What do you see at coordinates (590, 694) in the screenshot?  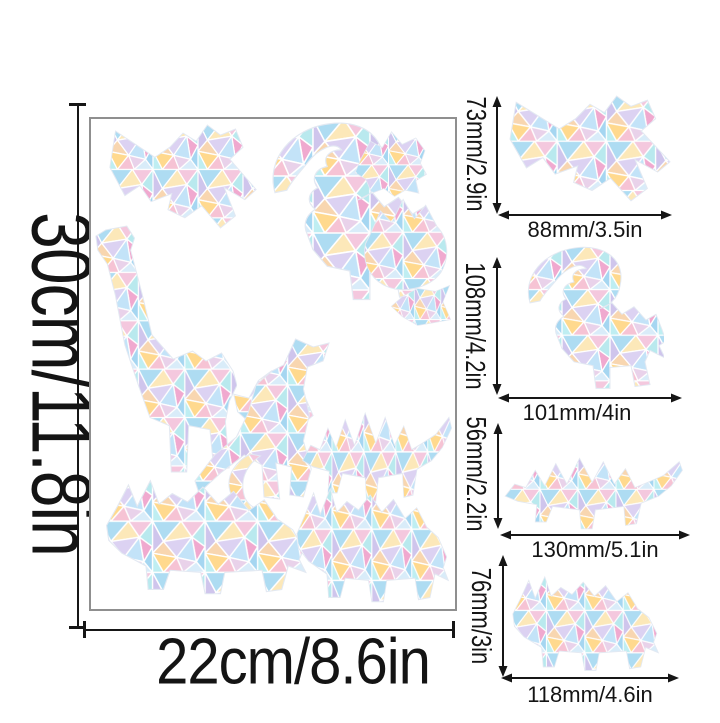 I see `triceratops-width-label: 118mm/4.6in` at bounding box center [590, 694].